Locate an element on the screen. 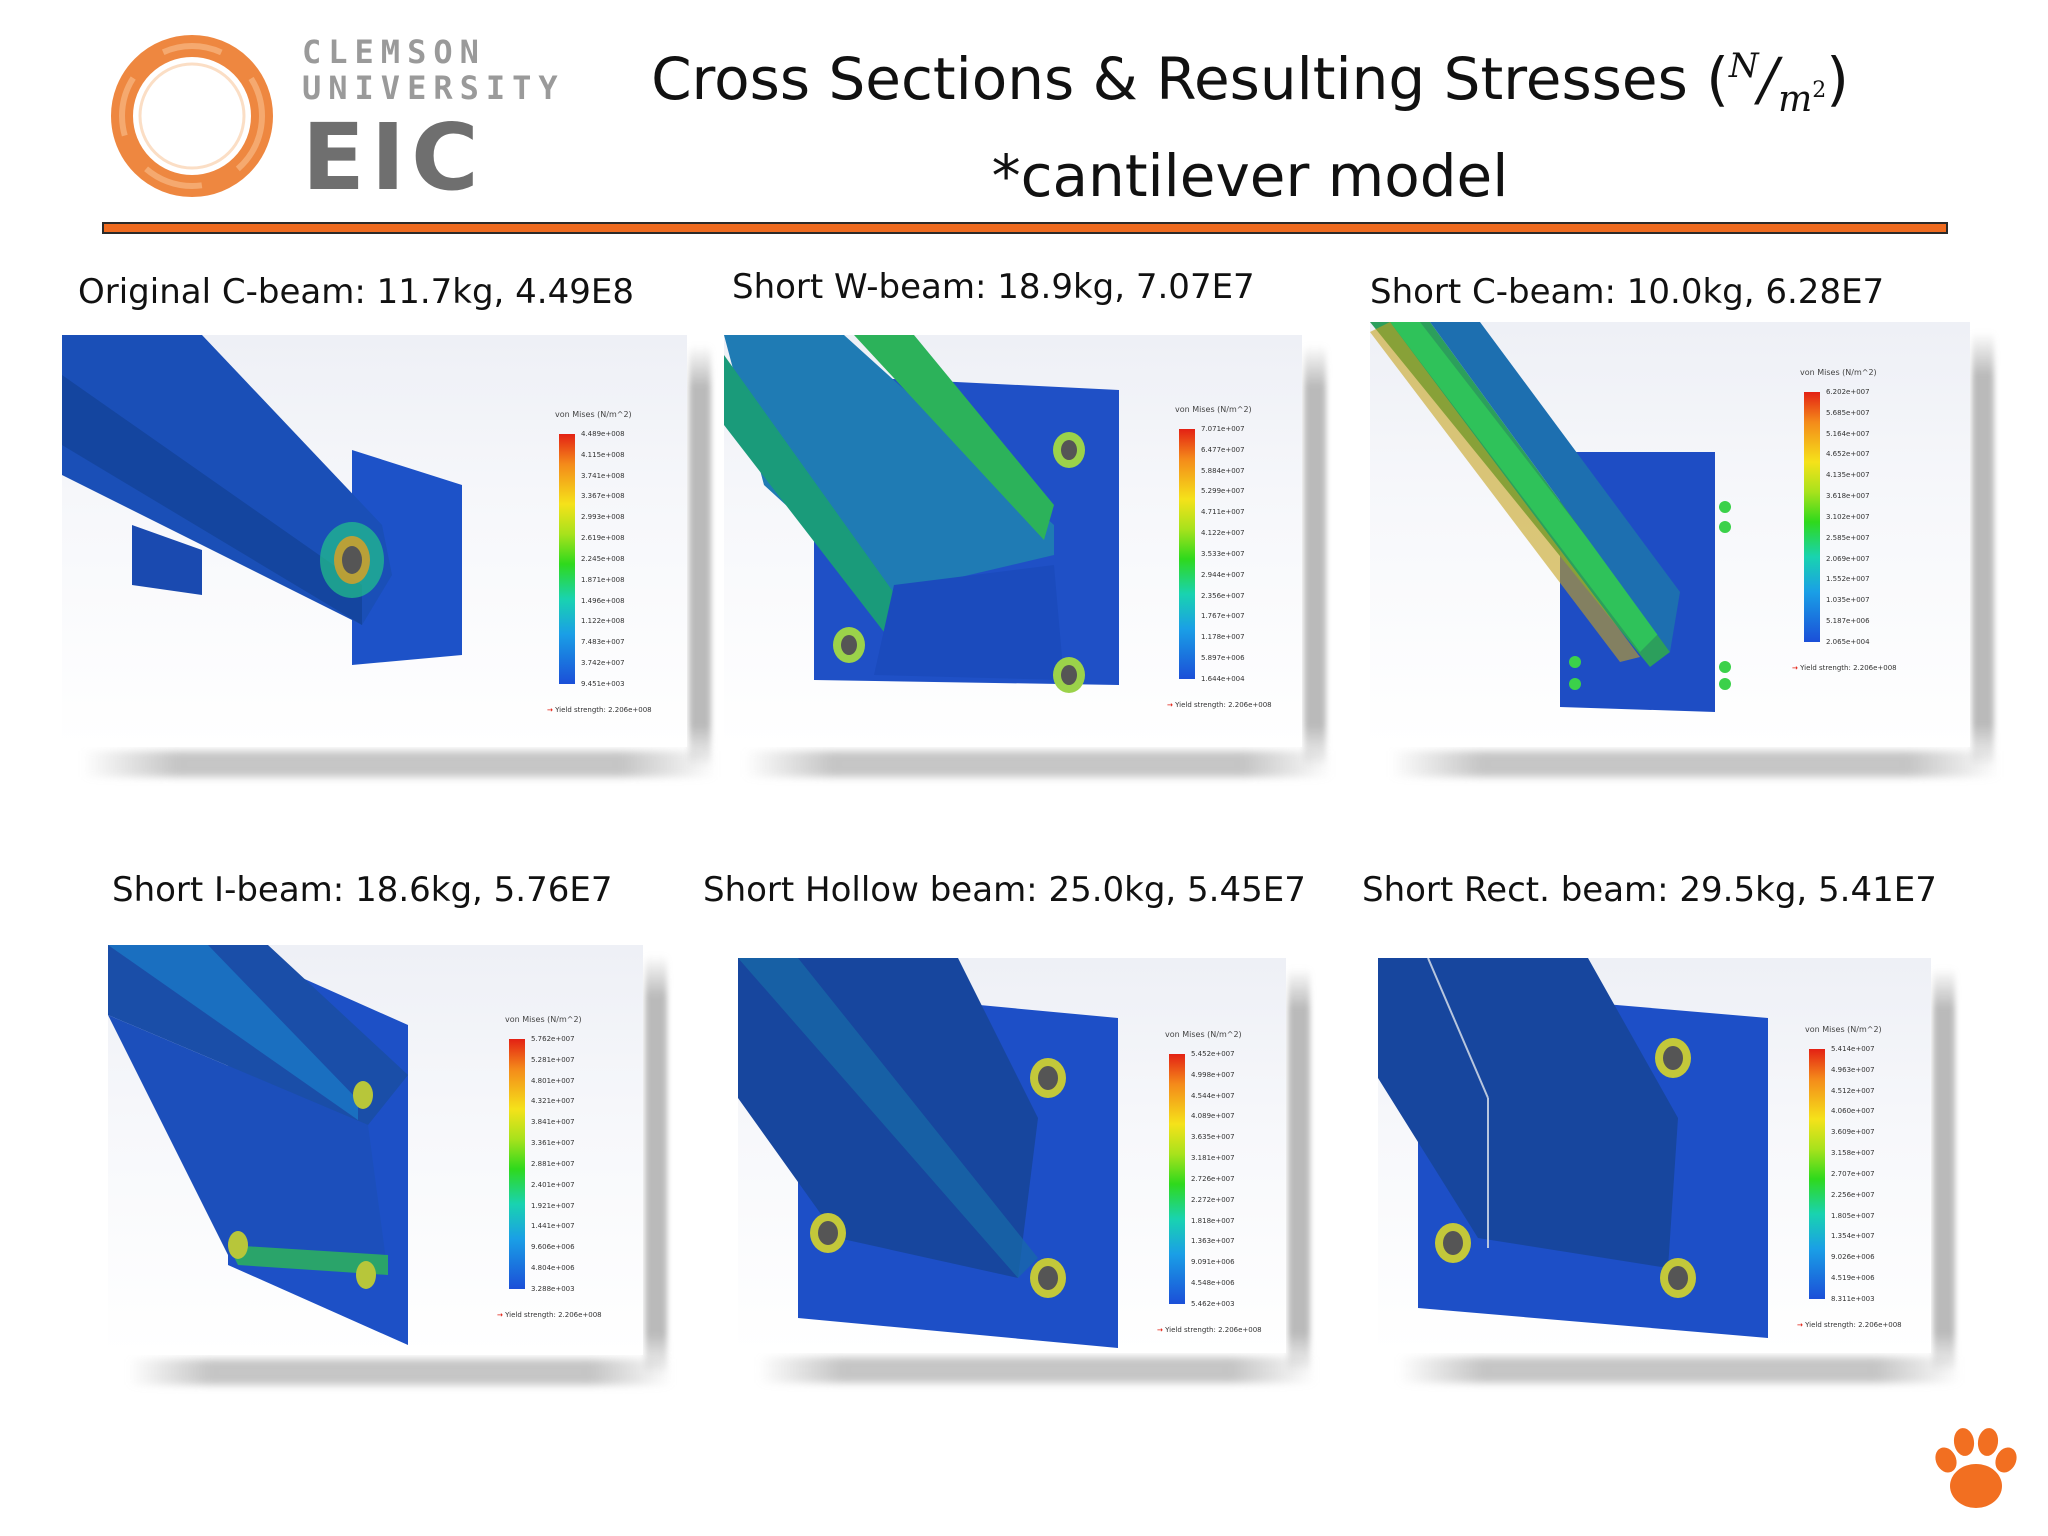 The height and width of the screenshot is (1536, 2048). legend-tick-label: 3.361e+007 is located at coordinates (553, 1143).